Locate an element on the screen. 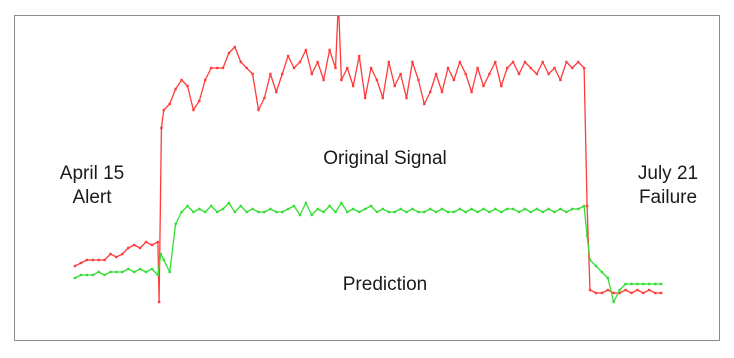 The image size is (734, 358). prediction-label: Prediction is located at coordinates (385, 284).